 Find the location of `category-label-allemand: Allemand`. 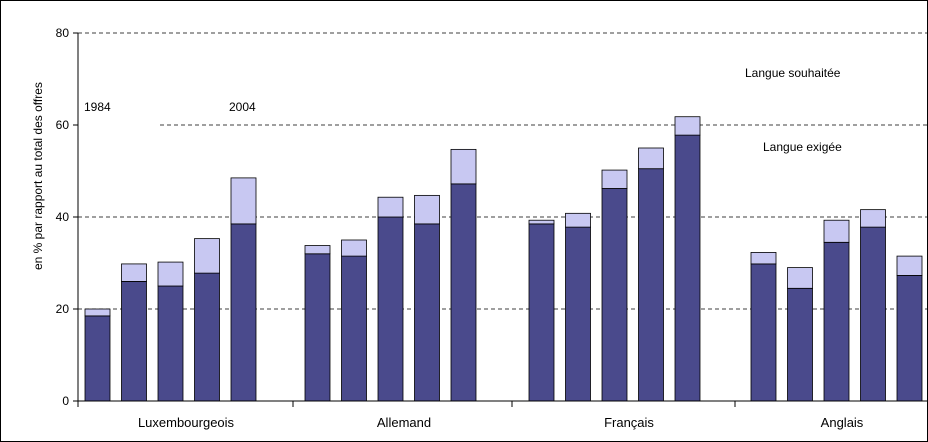

category-label-allemand: Allemand is located at coordinates (404, 422).